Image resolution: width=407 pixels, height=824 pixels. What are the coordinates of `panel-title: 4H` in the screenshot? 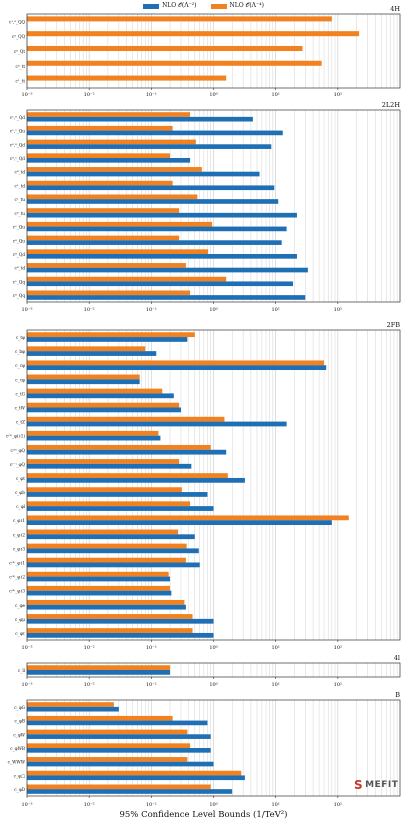 It's located at (395, 9).